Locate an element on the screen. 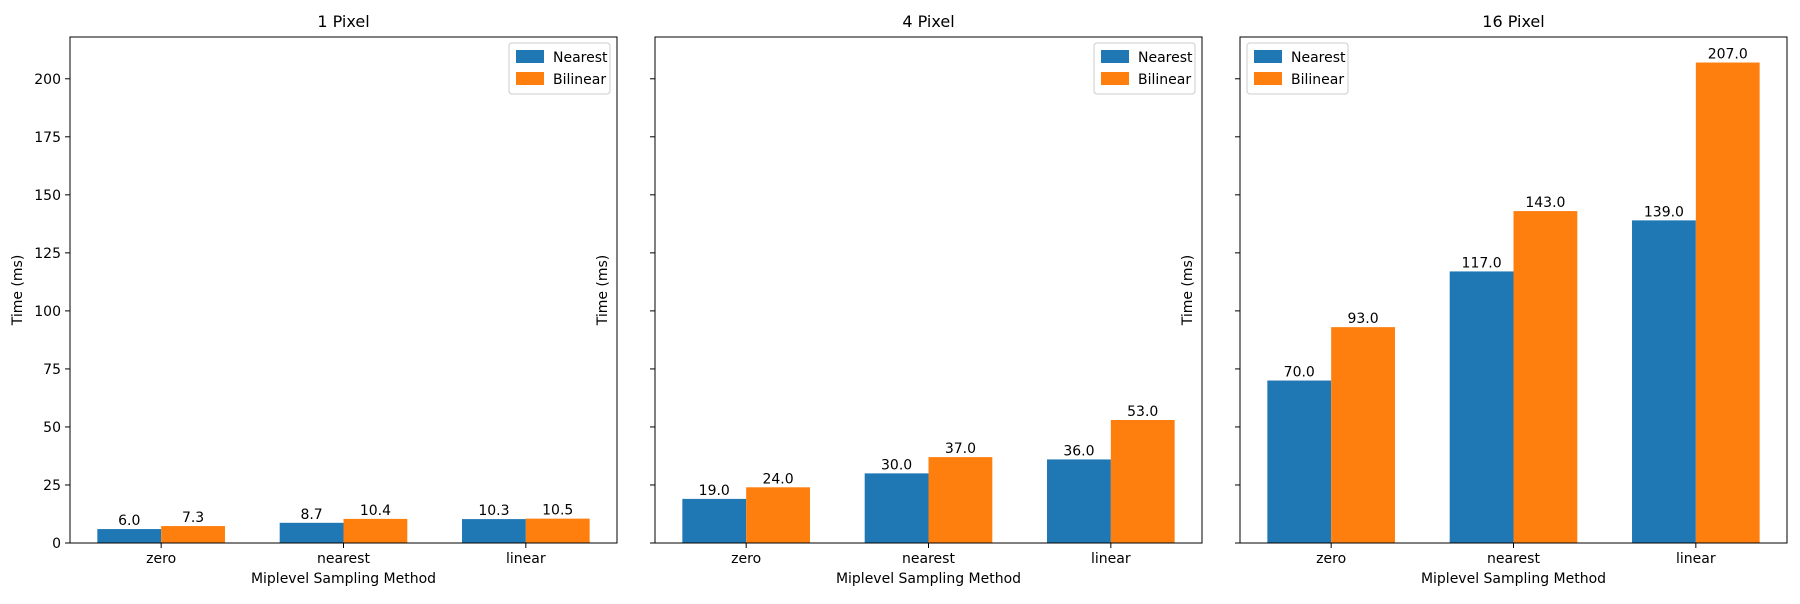 This screenshot has height=604, width=1800. y-tick-label: 75 is located at coordinates (52, 370).